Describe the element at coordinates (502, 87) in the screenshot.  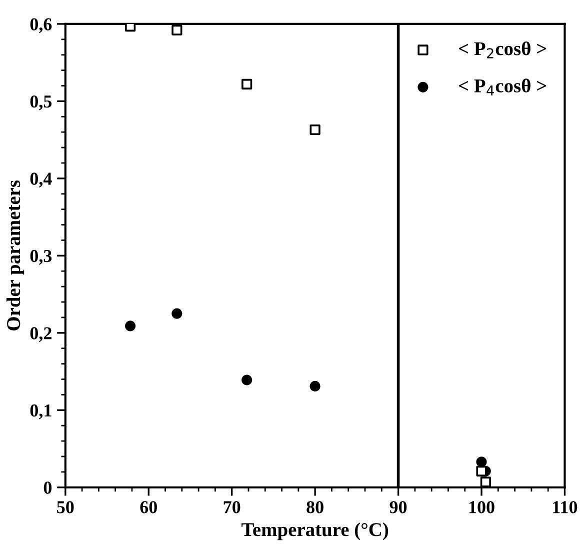
I see `legend-label: < P$_{4}$cosθ >` at that location.